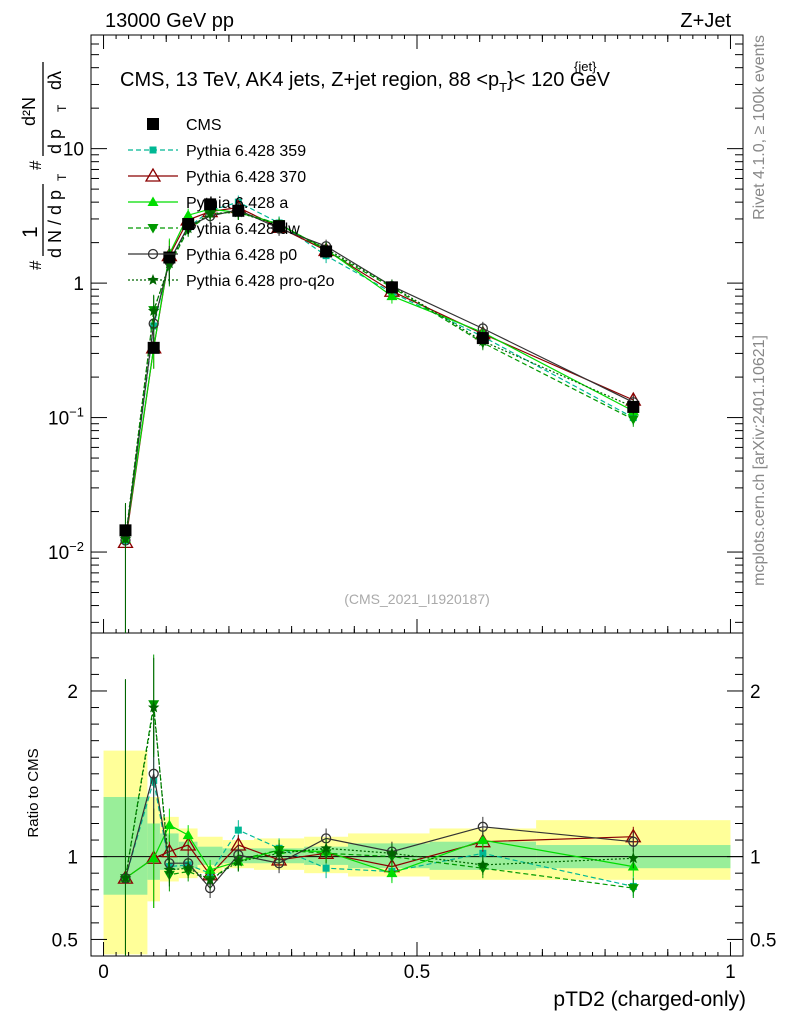 The width and height of the screenshot is (786, 1029). I want to click on legend-entry-pro-q2o: Pythia 6.428 pro-q2o, so click(231, 281).